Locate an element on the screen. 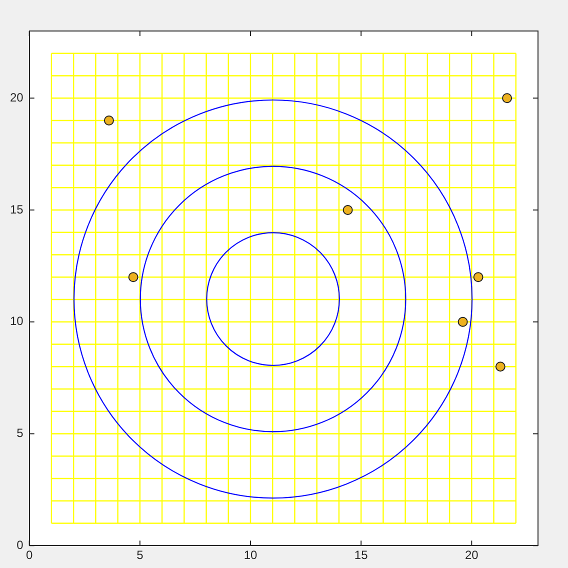 The height and width of the screenshot is (568, 568). x-tick-label: 20 is located at coordinates (471, 555).